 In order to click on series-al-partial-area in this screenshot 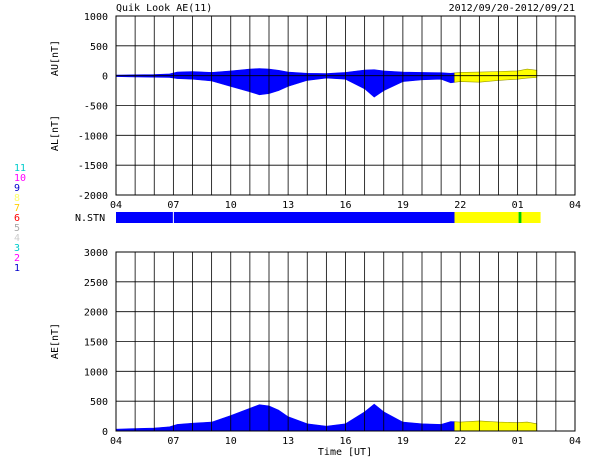, I will do `click(496, 79)`.